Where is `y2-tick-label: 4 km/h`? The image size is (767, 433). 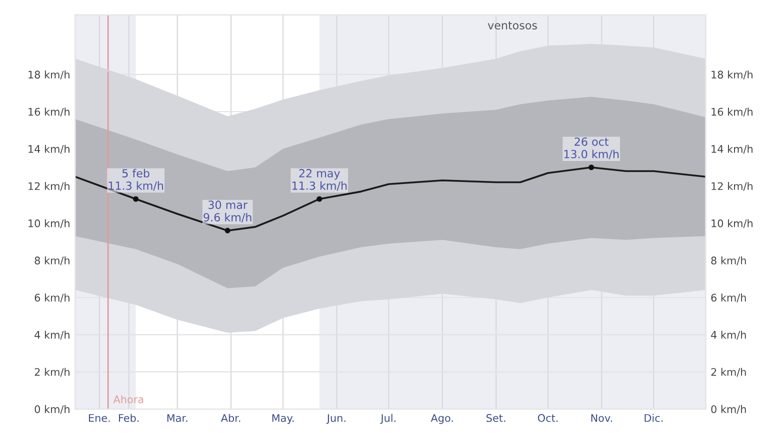 y2-tick-label: 4 km/h is located at coordinates (728, 335).